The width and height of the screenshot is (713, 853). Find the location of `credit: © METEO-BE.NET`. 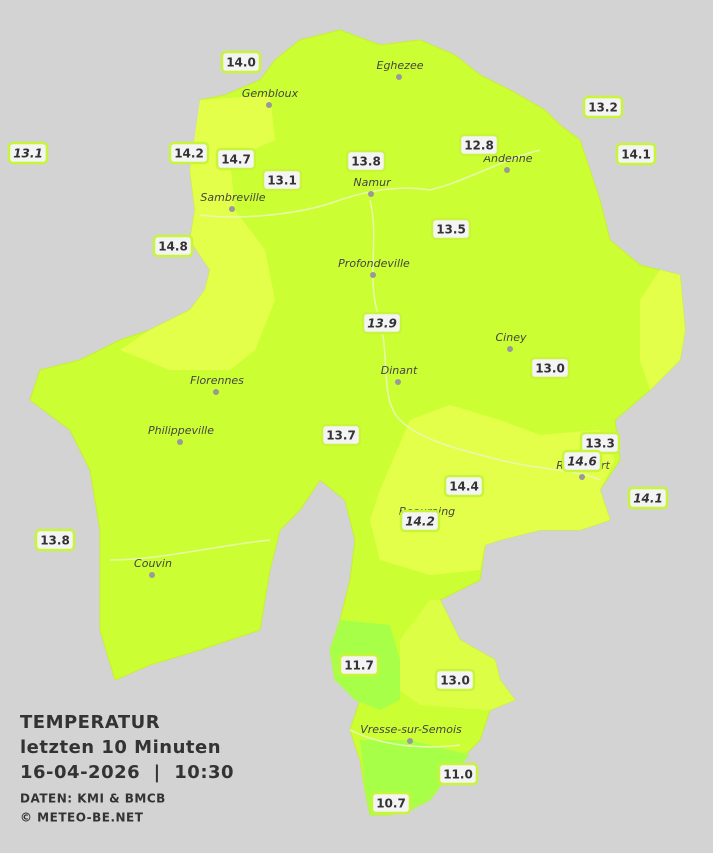

credit: © METEO-BE.NET is located at coordinates (82, 818).